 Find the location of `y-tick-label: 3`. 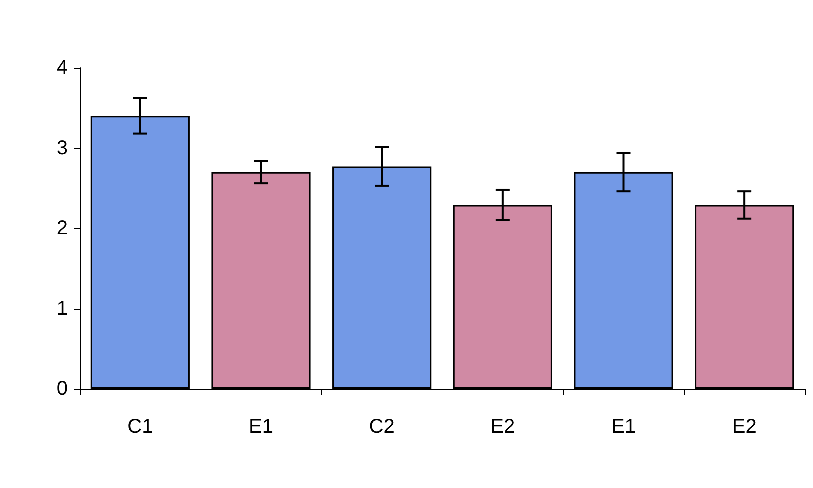

y-tick-label: 3 is located at coordinates (62, 148).